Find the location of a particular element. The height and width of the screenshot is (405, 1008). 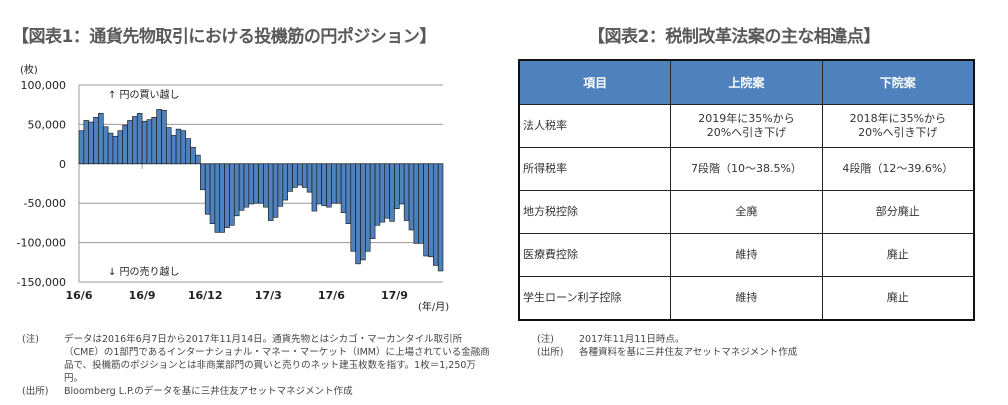

x-tick-label: 17/6 is located at coordinates (331, 295).